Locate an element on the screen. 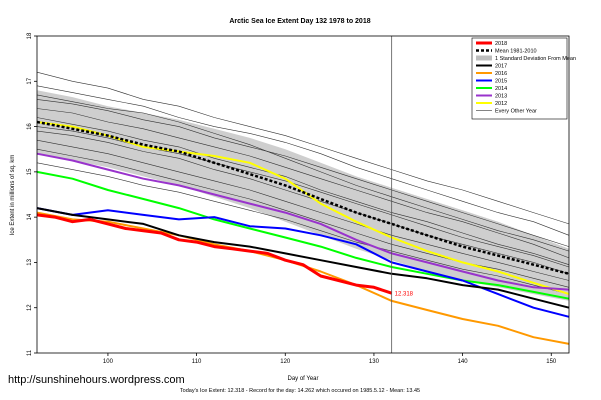  x-axis-label: Day of Year is located at coordinates (302, 379).